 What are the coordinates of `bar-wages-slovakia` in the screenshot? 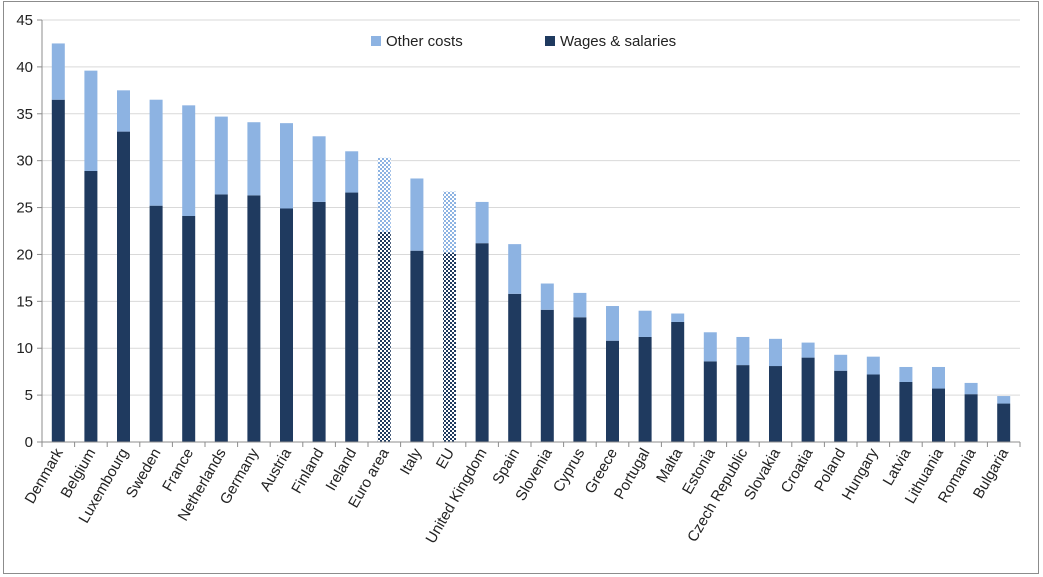 It's located at (775, 404).